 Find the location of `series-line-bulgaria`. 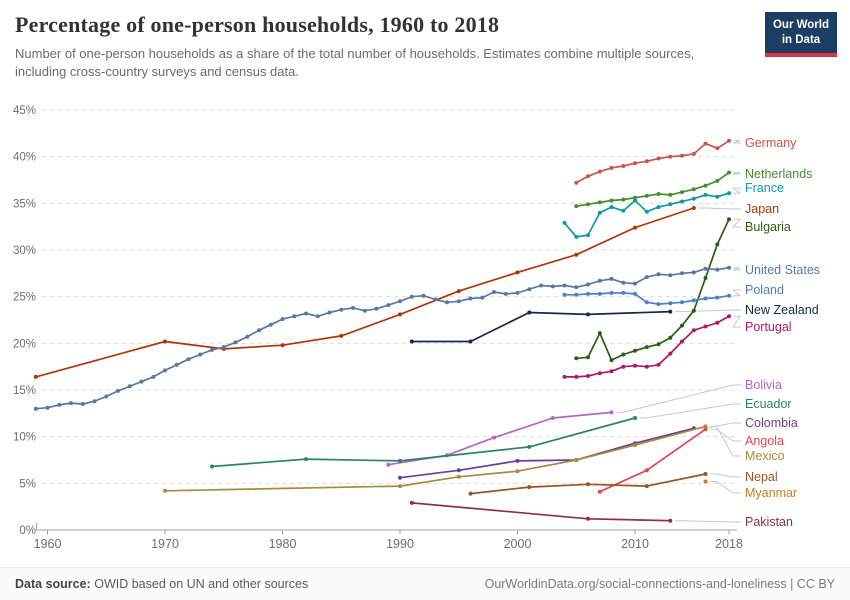

series-line-bulgaria is located at coordinates (653, 289).